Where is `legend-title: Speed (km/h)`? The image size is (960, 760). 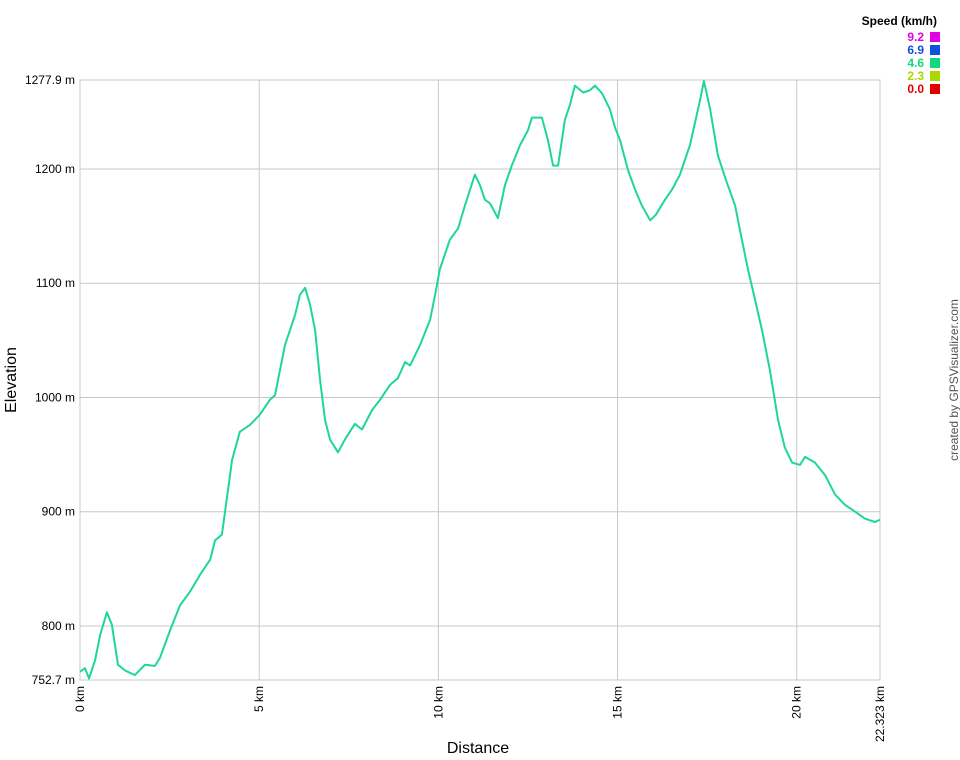
legend-title: Speed (km/h) is located at coordinates (899, 21).